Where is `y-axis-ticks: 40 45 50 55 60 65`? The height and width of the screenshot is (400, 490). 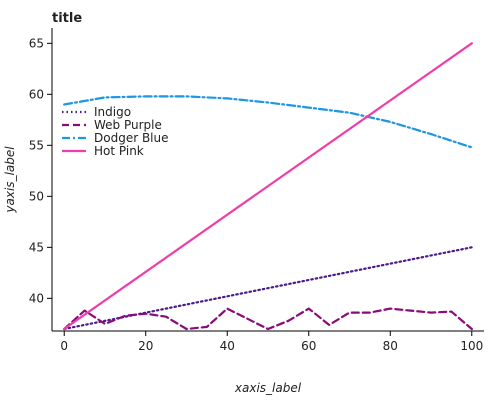
y-axis-ticks: 40 45 50 55 60 65 is located at coordinates (40, 170).